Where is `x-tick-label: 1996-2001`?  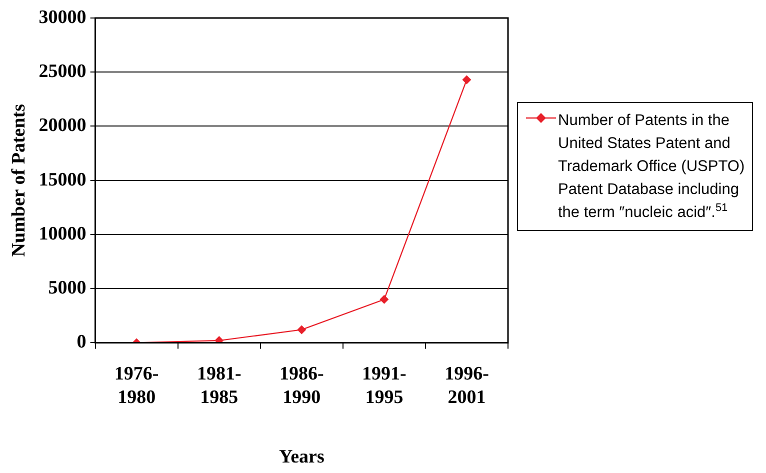
x-tick-label: 1996-2001 is located at coordinates (466, 385).